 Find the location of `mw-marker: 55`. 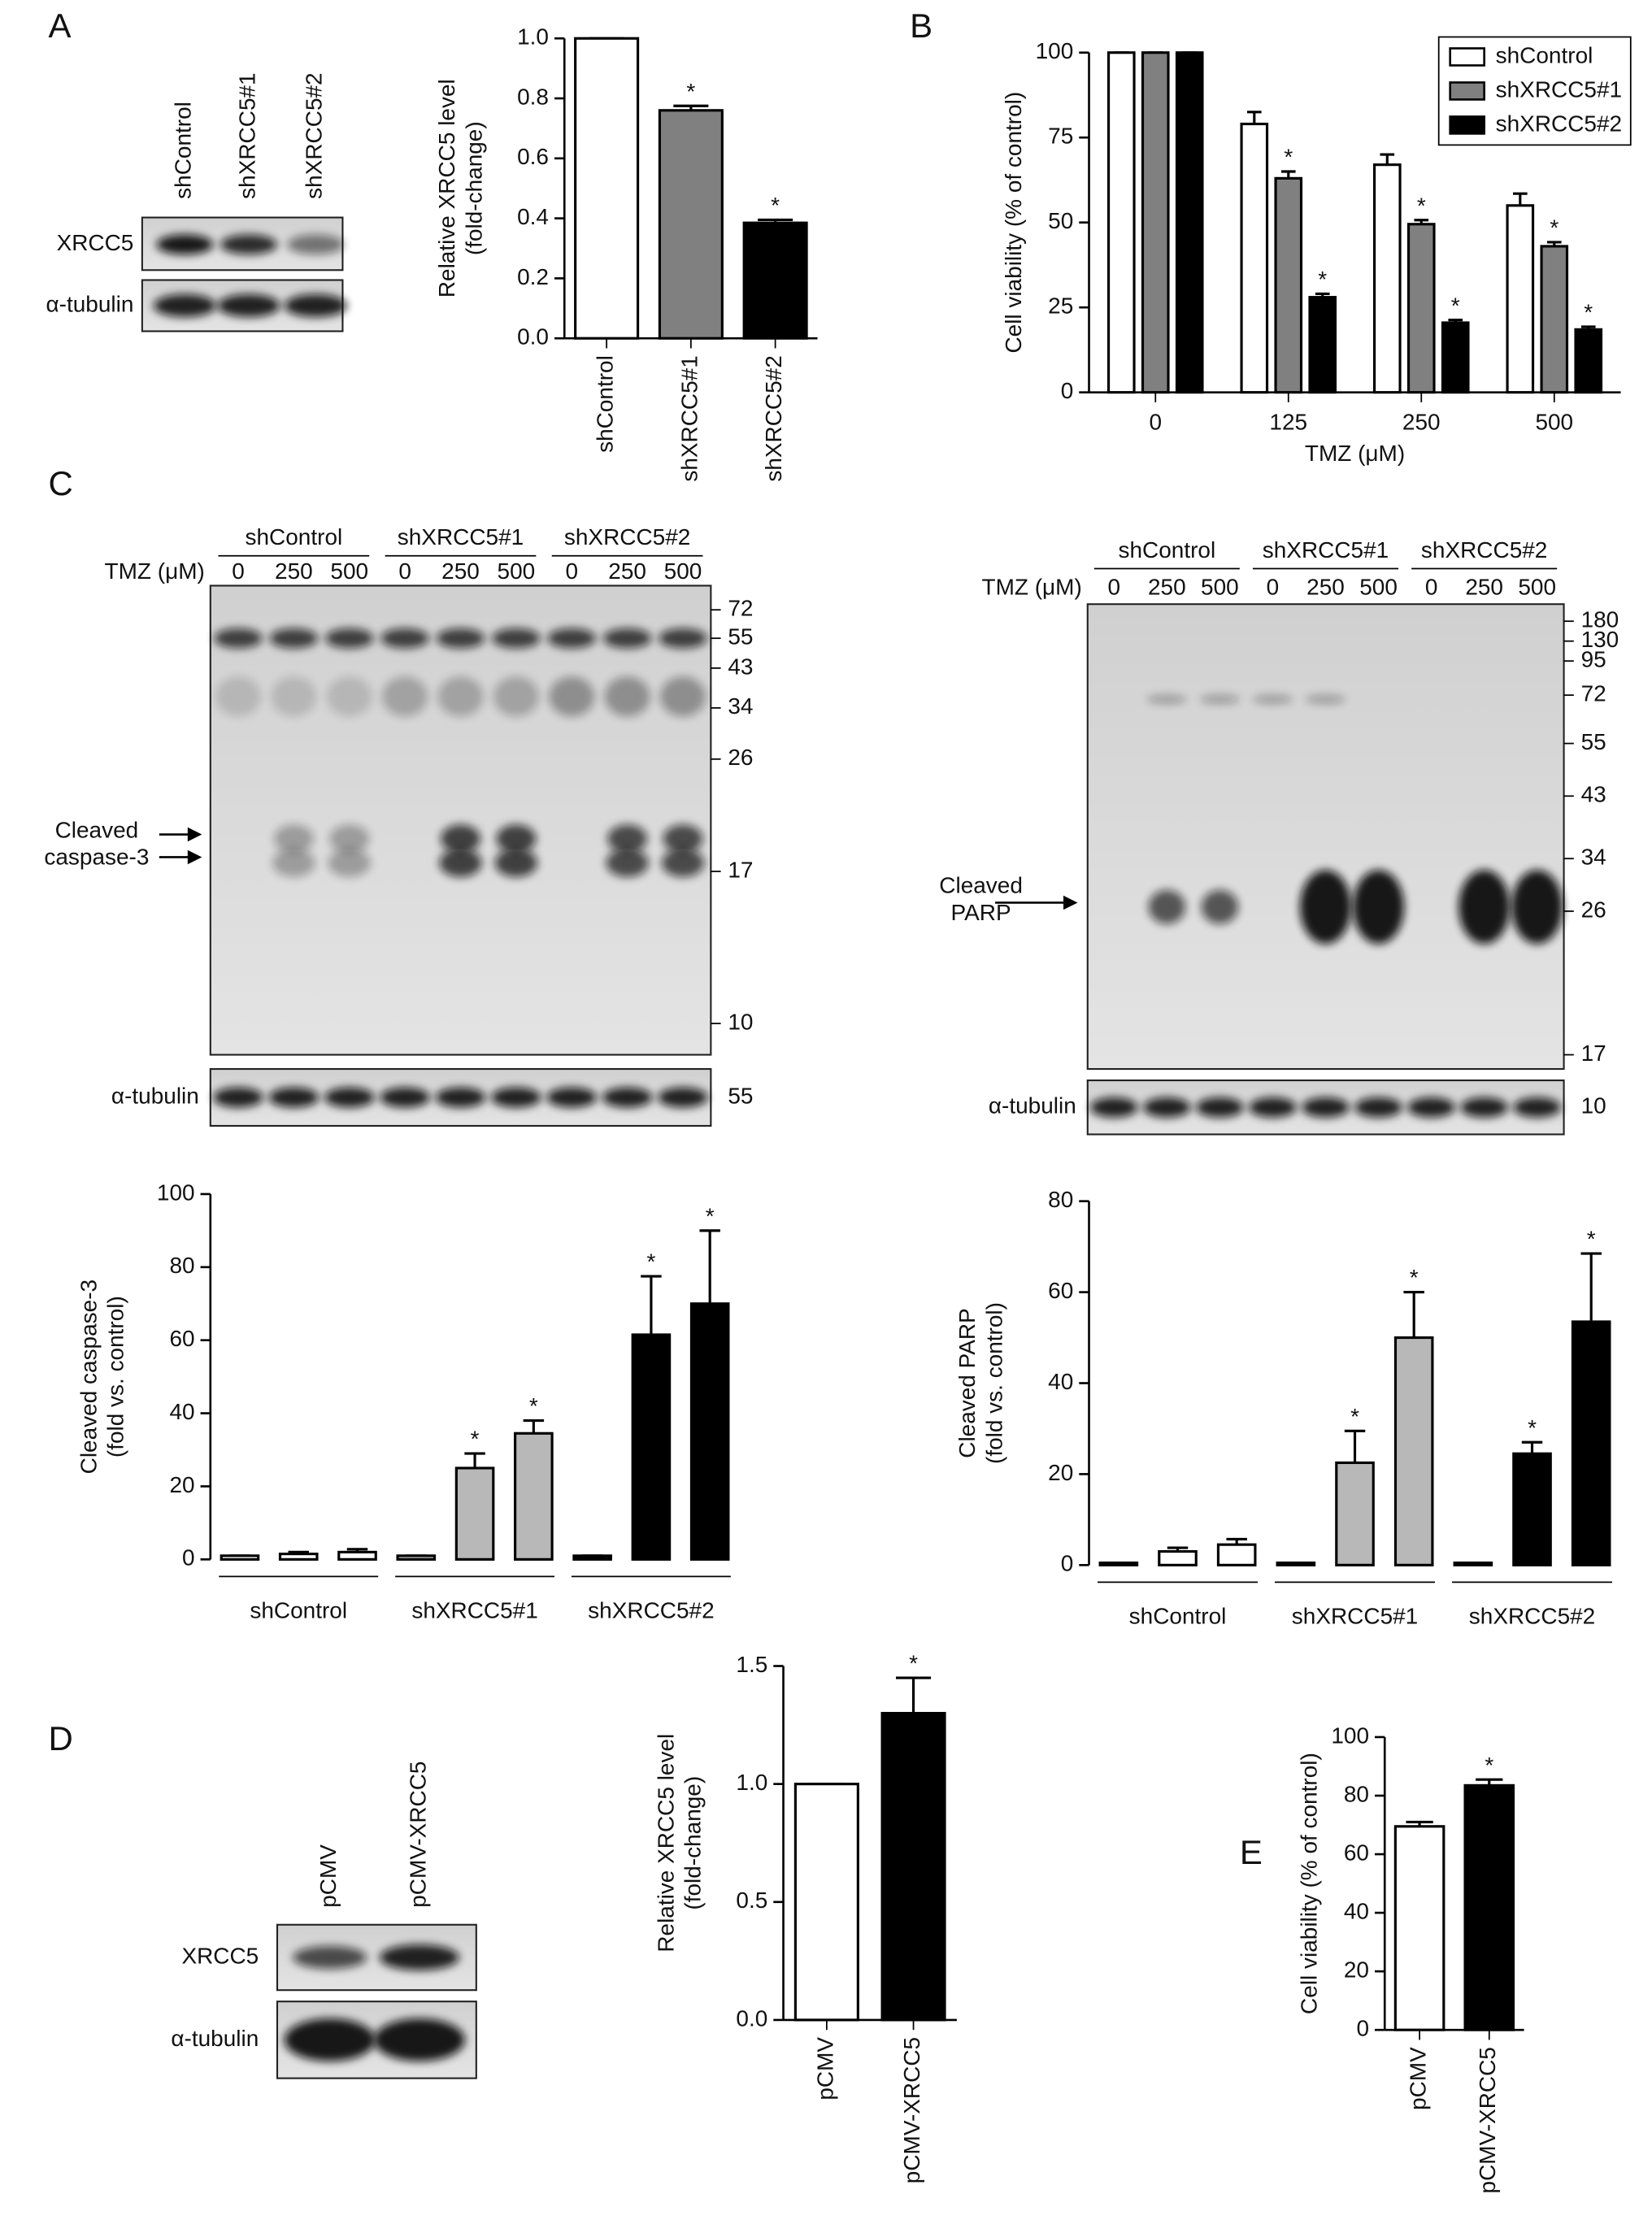

mw-marker: 55 is located at coordinates (740, 636).